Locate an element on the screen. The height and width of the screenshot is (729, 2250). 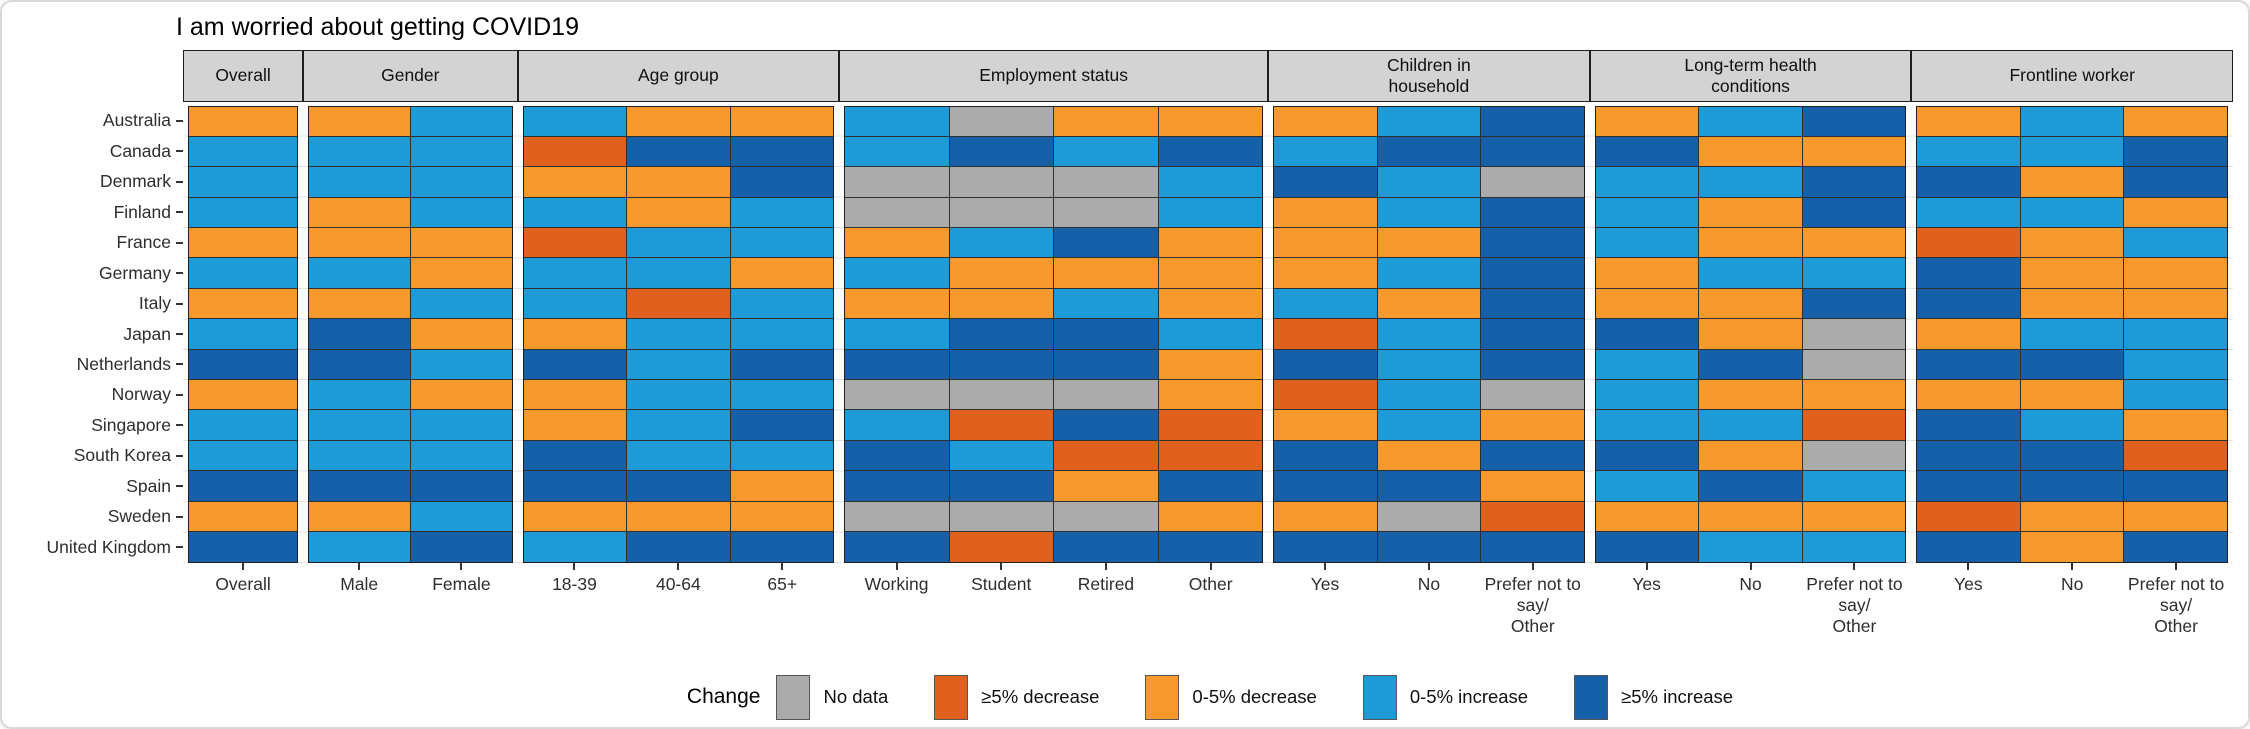
country-label: Singapore is located at coordinates (131, 424).